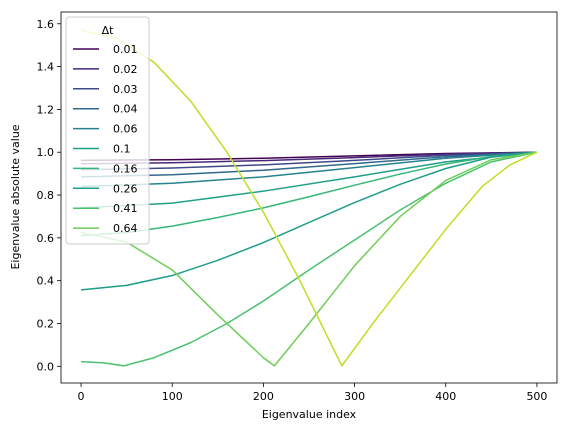  Describe the element at coordinates (354, 396) in the screenshot. I see `x-tick-label: 300` at that location.